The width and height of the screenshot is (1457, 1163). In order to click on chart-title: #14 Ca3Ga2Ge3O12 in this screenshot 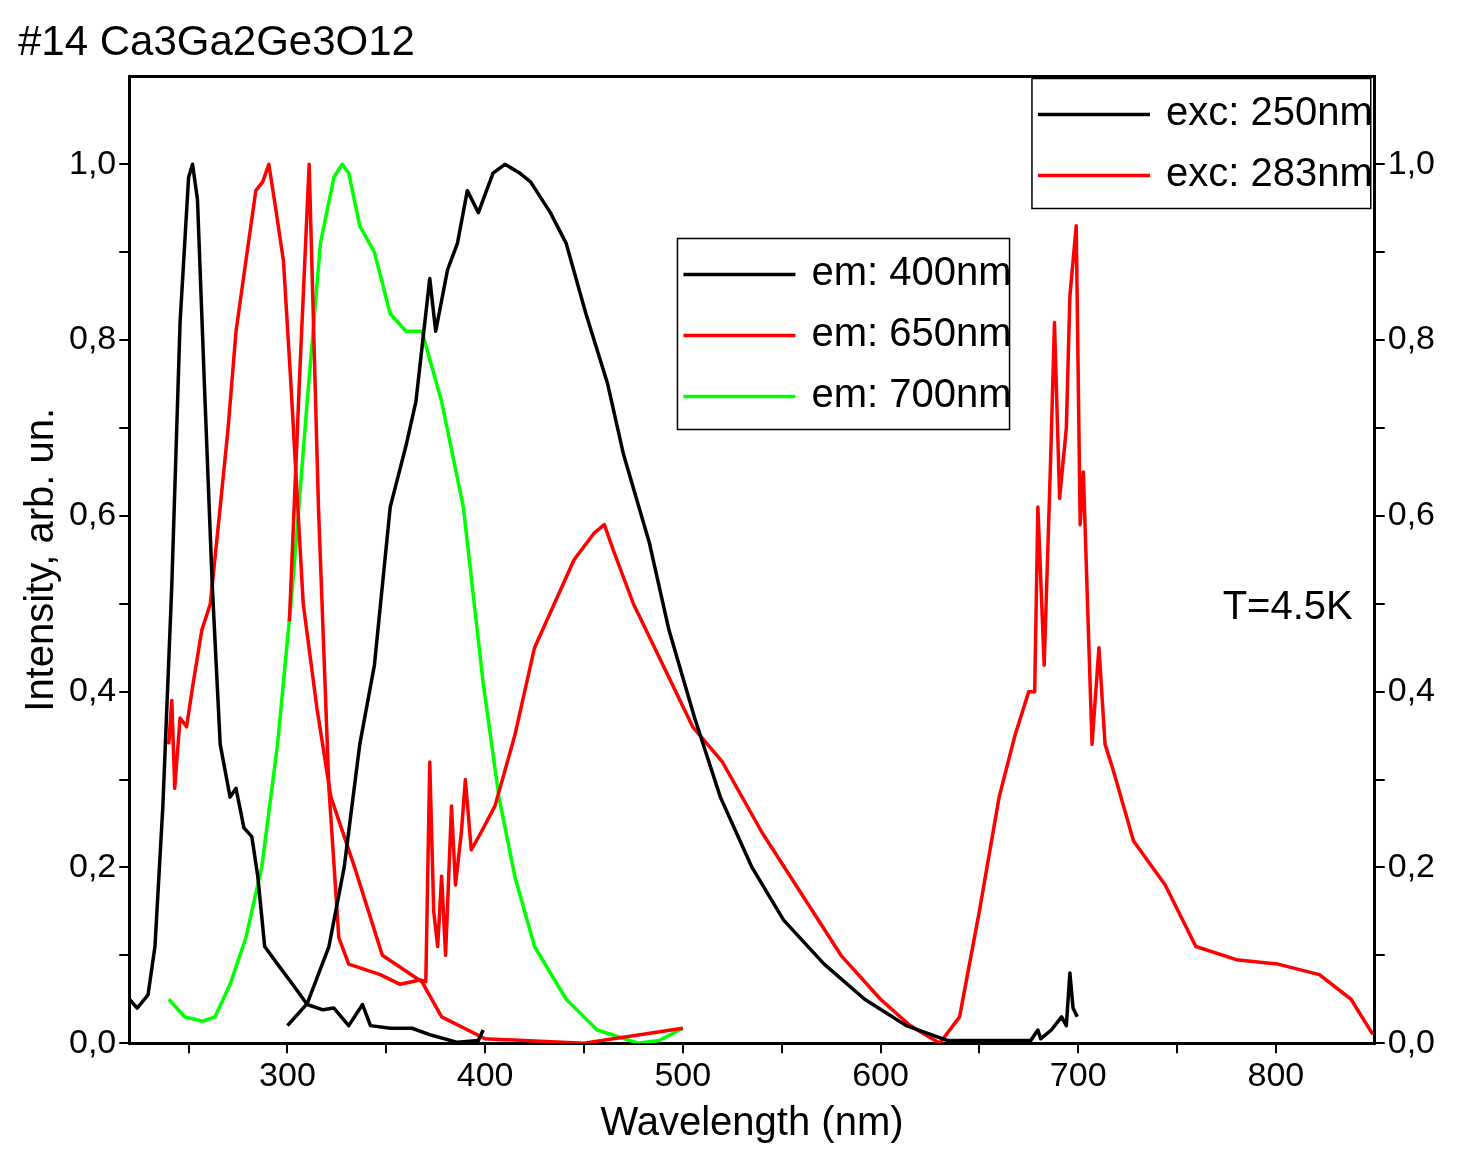, I will do `click(216, 40)`.